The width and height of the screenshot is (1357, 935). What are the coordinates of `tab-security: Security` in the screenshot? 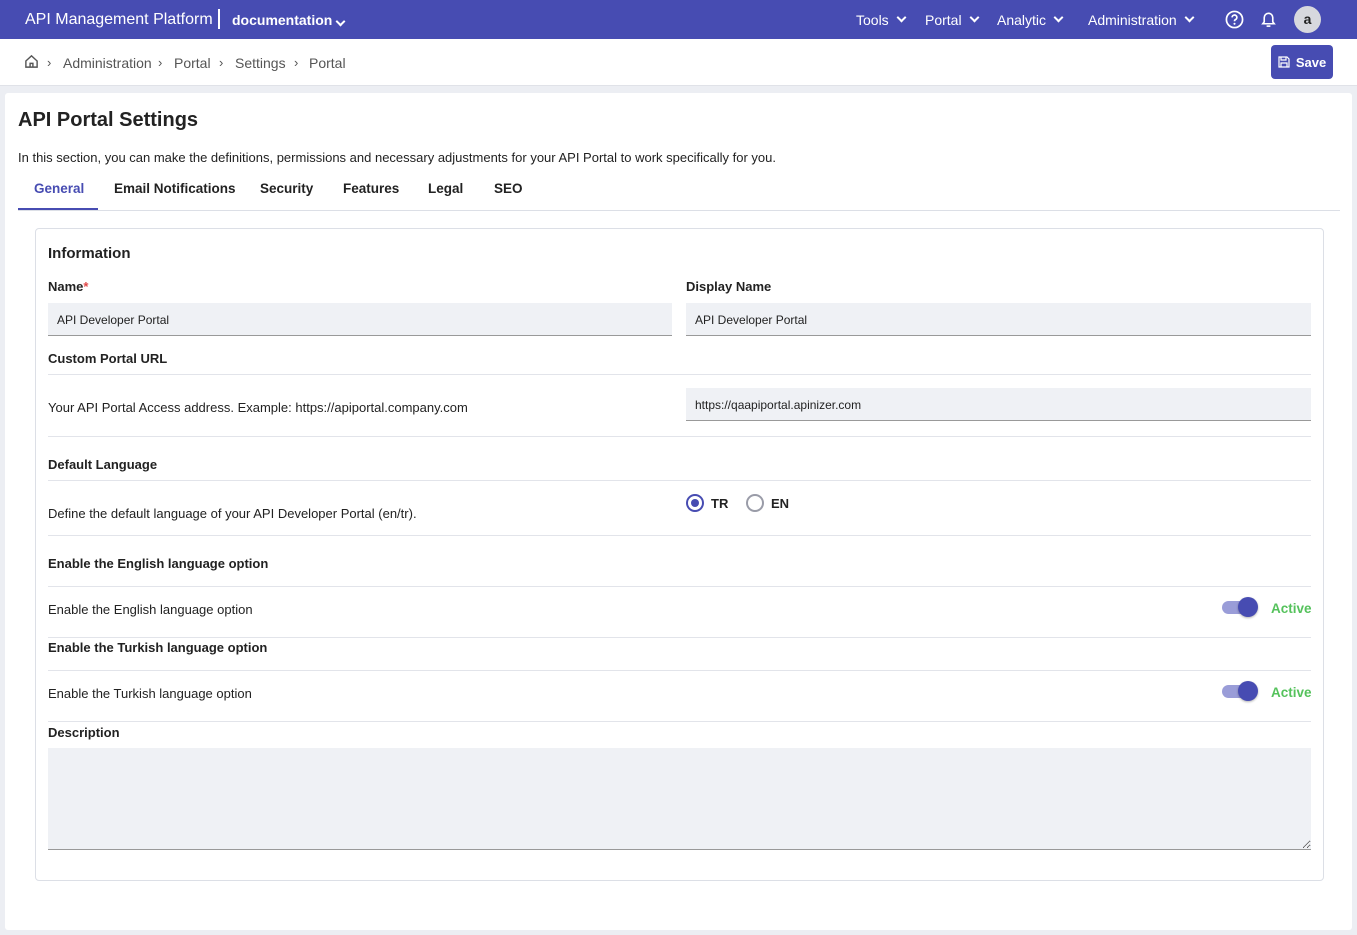 It's located at (287, 188).